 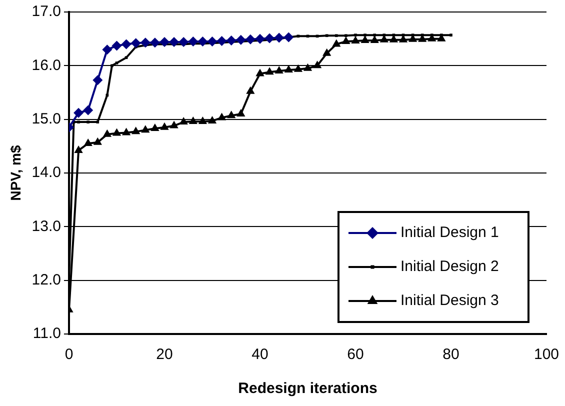 I want to click on x-tick-label: 100, so click(x=546, y=355).